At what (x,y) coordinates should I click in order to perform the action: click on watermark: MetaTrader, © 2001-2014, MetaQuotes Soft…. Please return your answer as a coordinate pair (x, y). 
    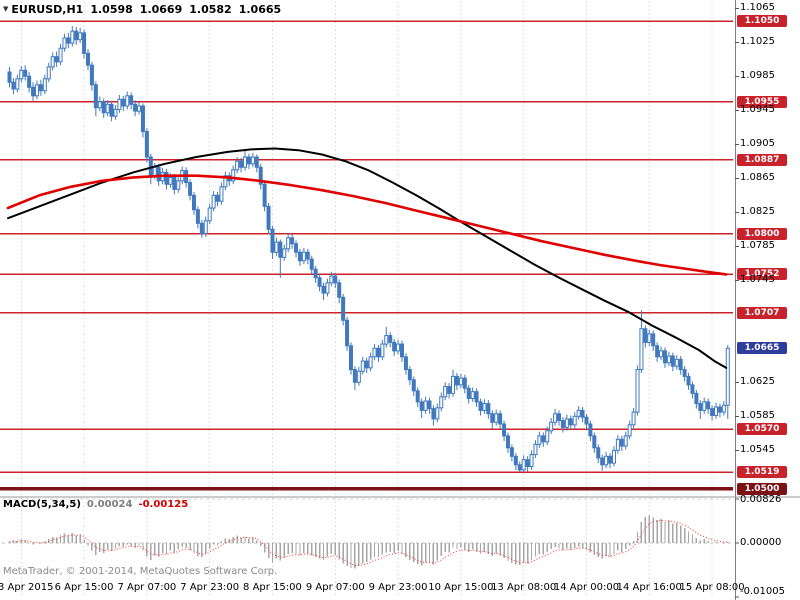
    Looking at the image, I should click on (140, 571).